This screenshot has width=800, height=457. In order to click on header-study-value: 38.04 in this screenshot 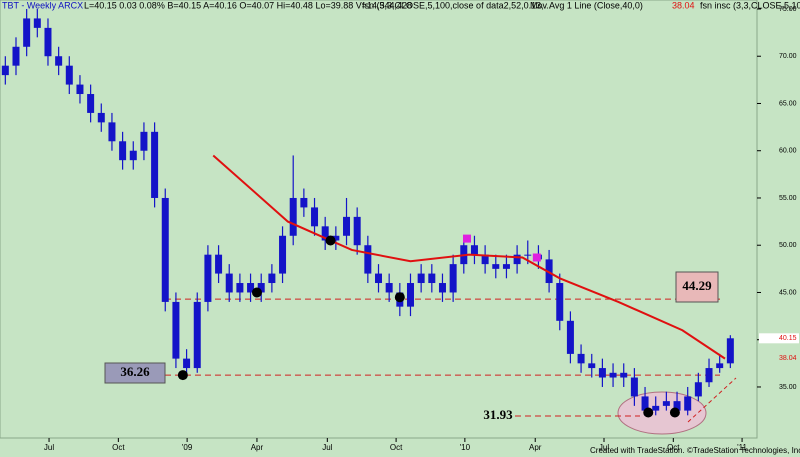, I will do `click(683, 5)`.